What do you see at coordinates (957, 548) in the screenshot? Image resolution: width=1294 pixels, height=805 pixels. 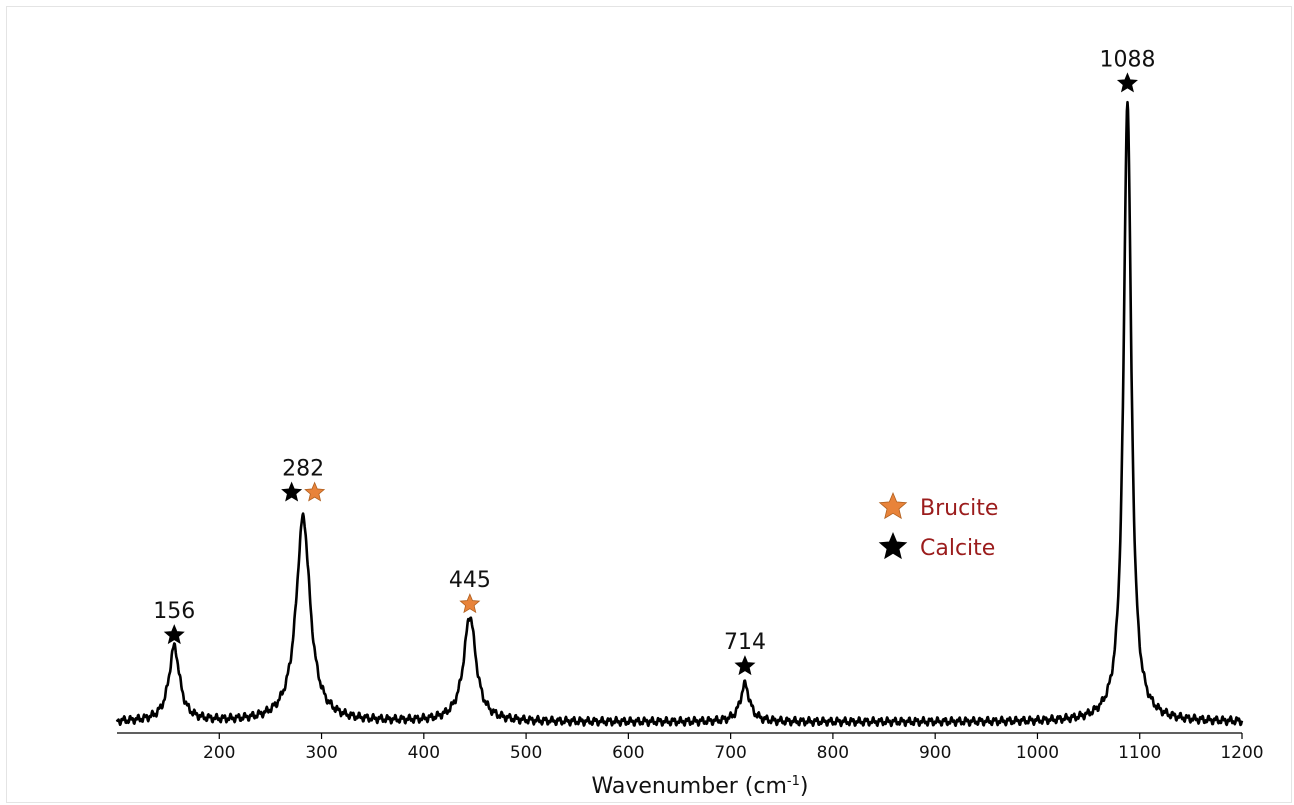 I see `legend-label: Calcite` at bounding box center [957, 548].